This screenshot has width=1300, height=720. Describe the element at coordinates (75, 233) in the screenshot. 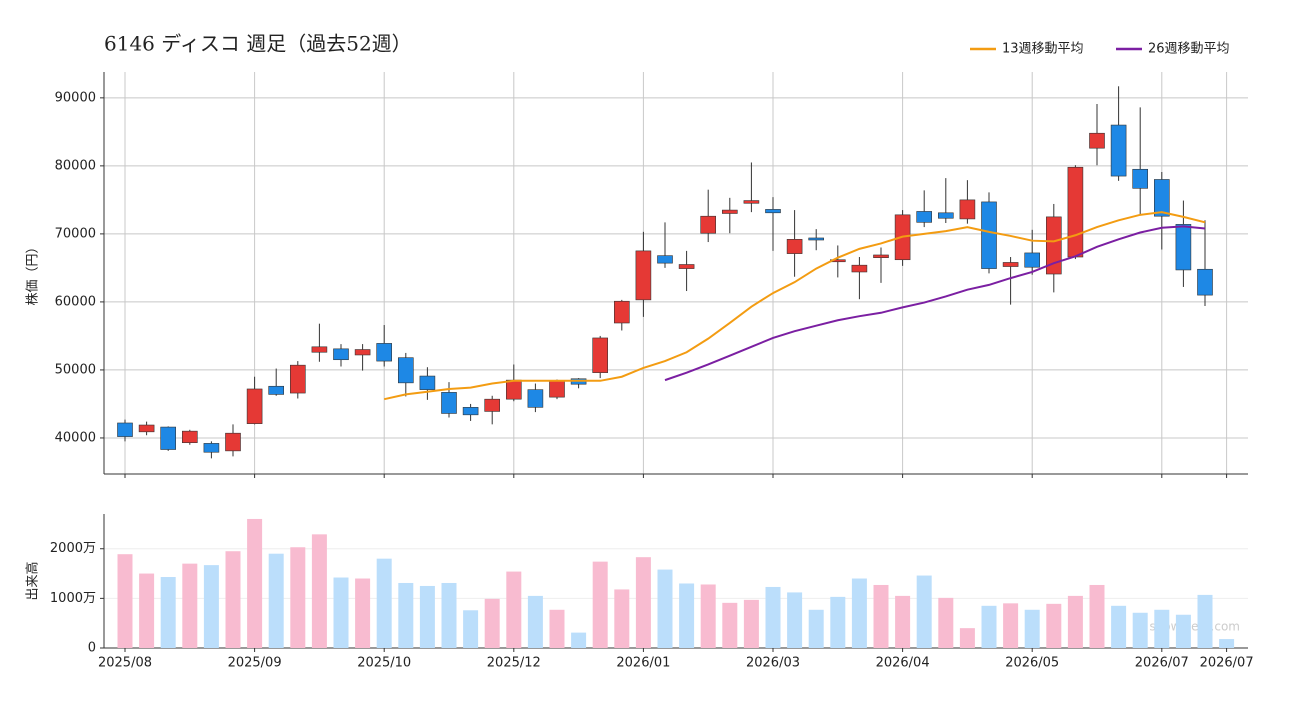

I see `y-tick-label: 70000` at that location.